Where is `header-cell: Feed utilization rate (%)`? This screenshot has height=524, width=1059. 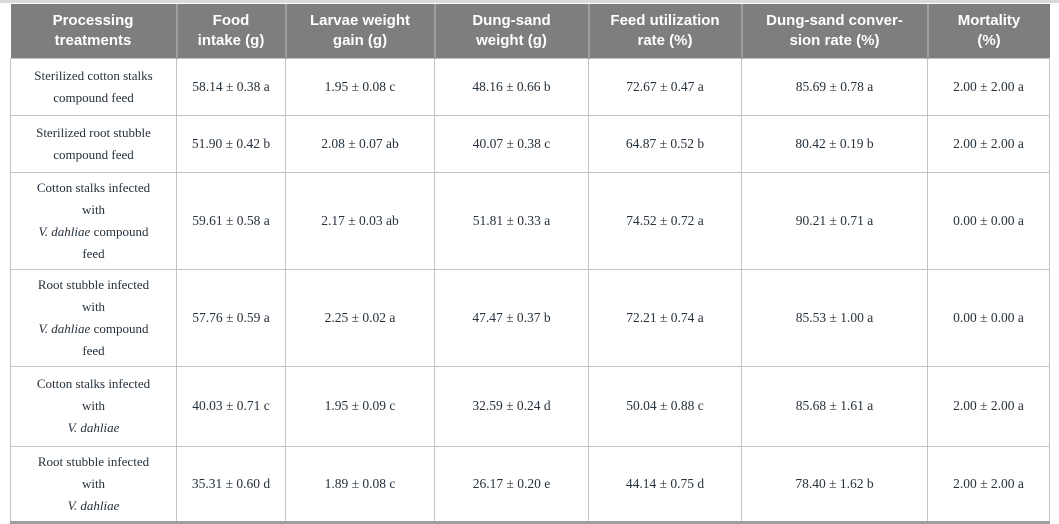
header-cell: Feed utilization rate (%) is located at coordinates (664, 31).